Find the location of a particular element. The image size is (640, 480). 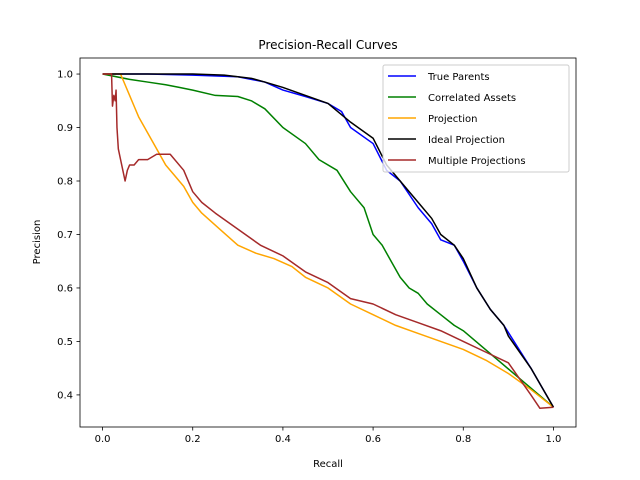

legend-box is located at coordinates (476, 118).